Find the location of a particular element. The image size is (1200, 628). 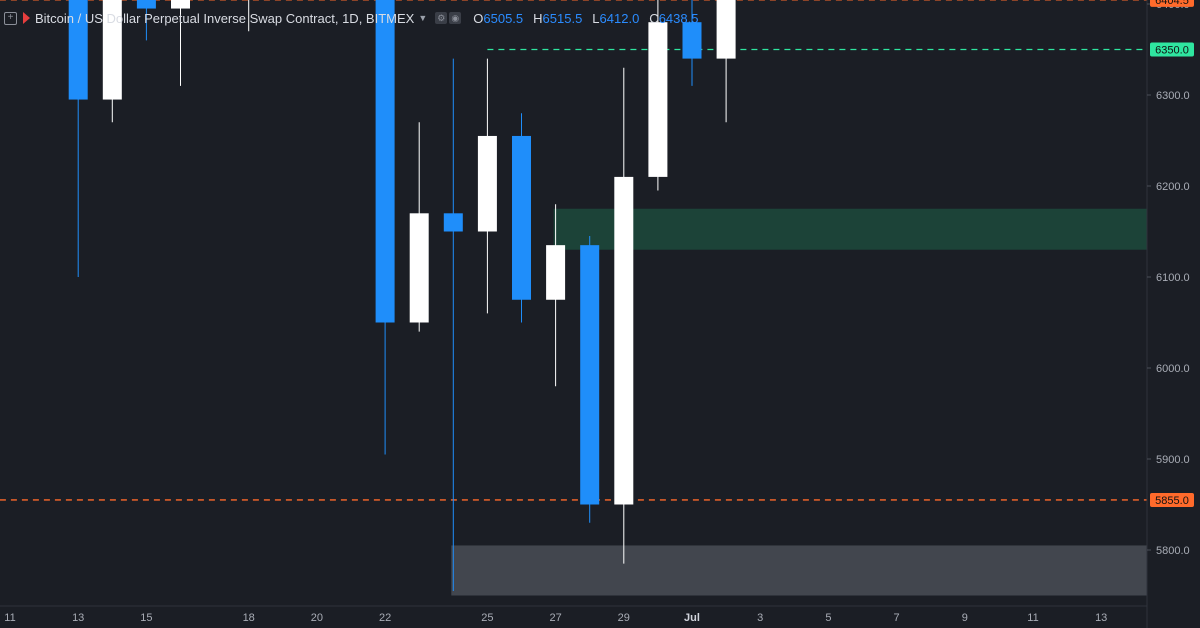

x-tick-label: Jul is located at coordinates (692, 618).